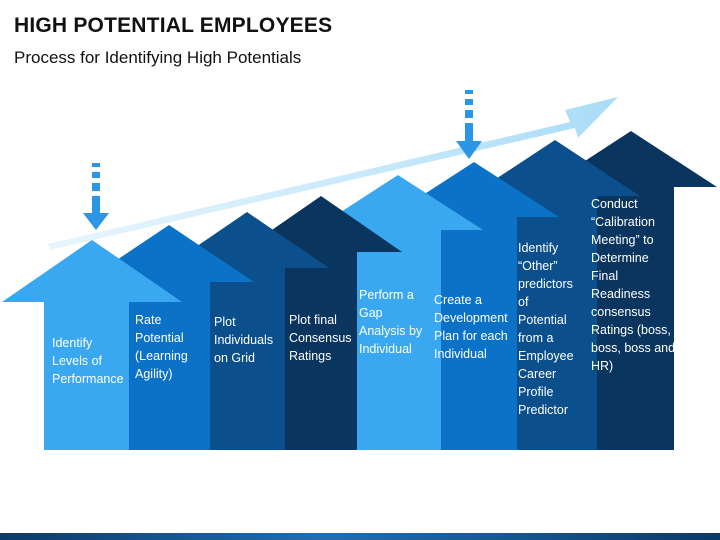 The image size is (720, 540). I want to click on page-title: HIGH POTENTIAL EMPLOYEES, so click(173, 25).